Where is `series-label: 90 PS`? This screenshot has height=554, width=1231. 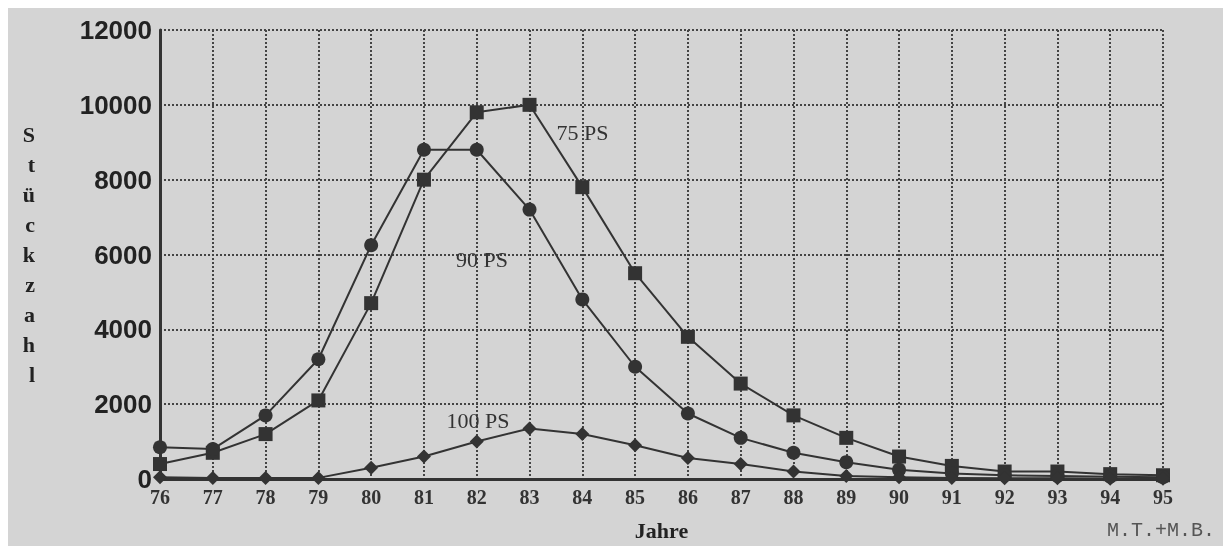 series-label: 90 PS is located at coordinates (481, 260).